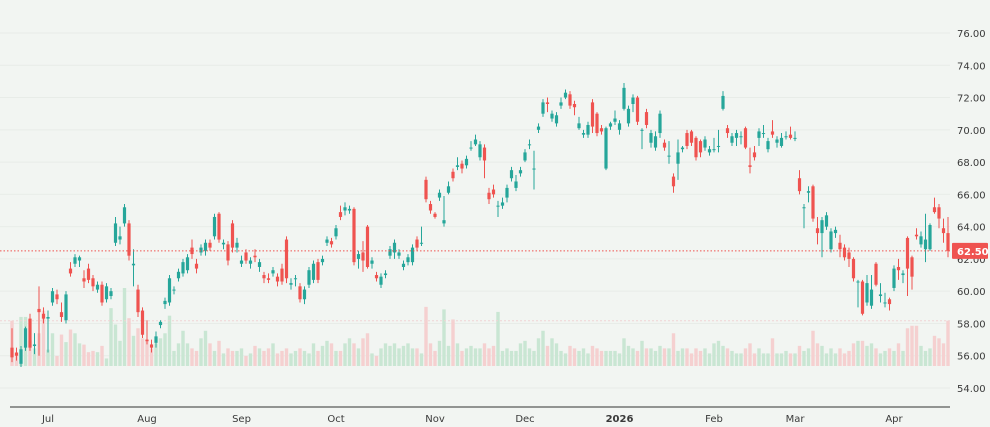 The width and height of the screenshot is (990, 427). I want to click on current-price-label: 62.50, so click(970, 250).